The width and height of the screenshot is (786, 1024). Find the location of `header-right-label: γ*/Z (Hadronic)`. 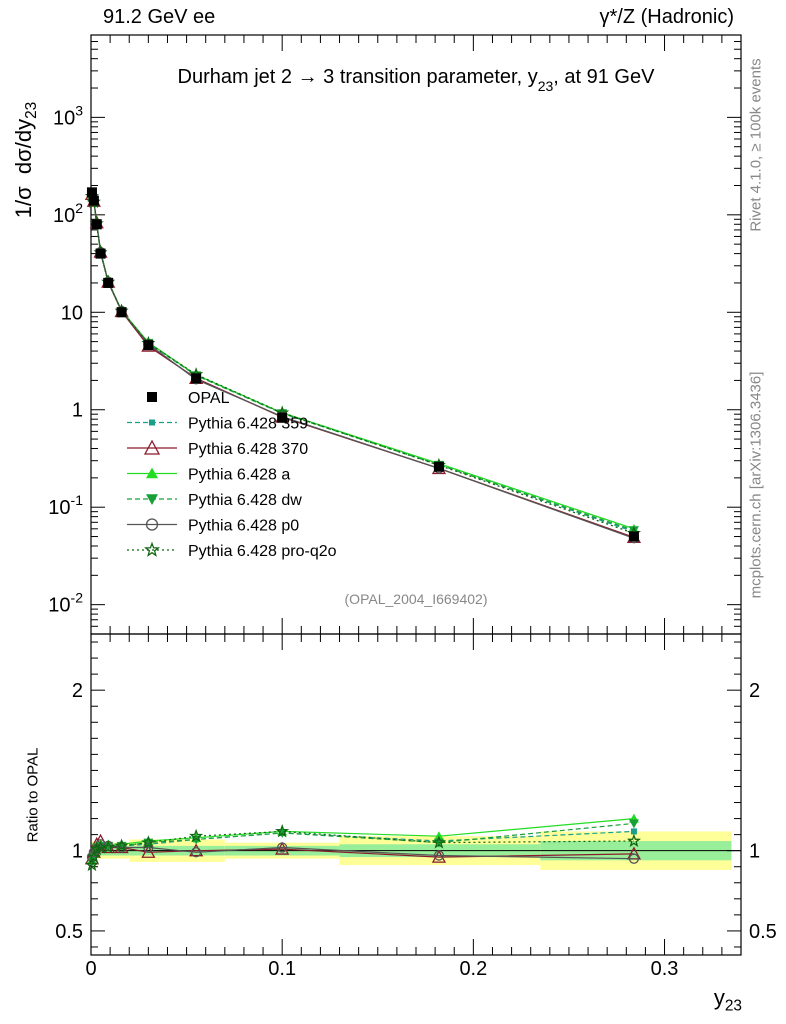

header-right-label: γ*/Z (Hadronic) is located at coordinates (666, 17).